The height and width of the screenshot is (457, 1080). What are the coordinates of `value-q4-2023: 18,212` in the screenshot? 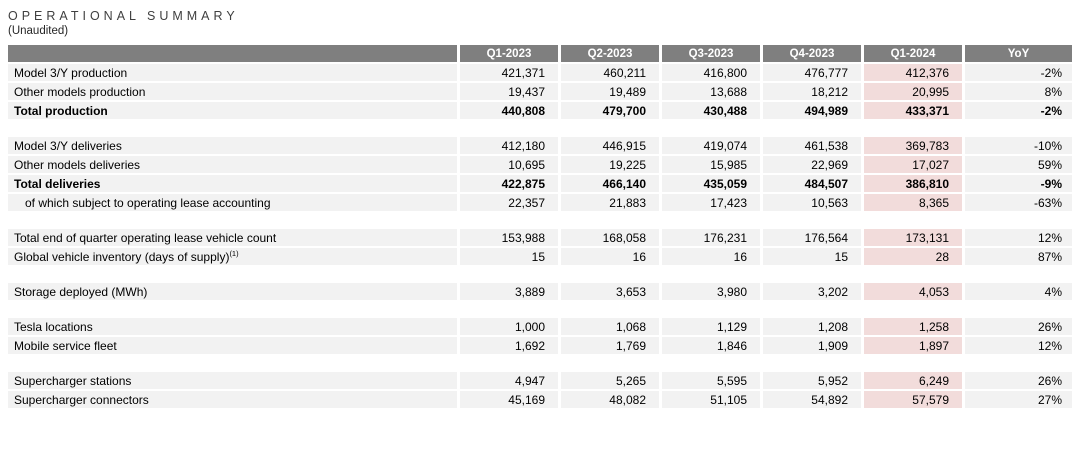 It's located at (813, 92).